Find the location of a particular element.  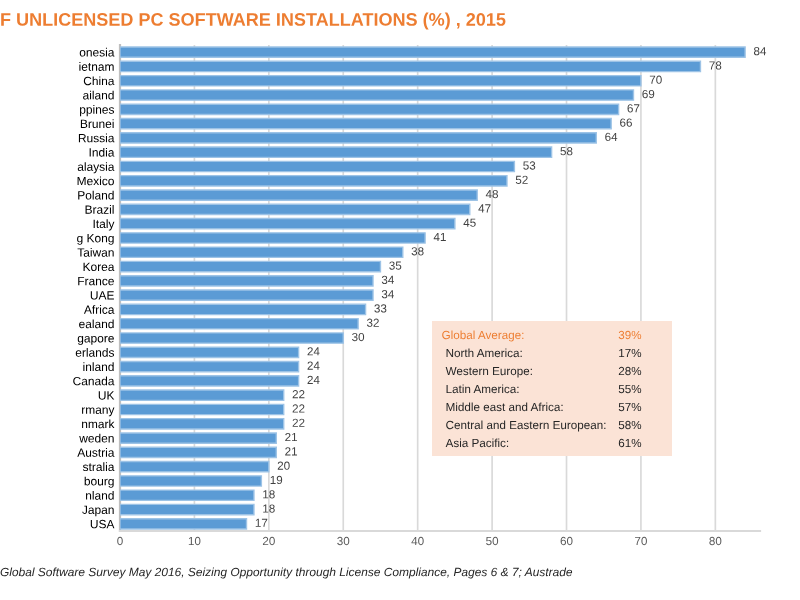

chart-title: F UNLICENSED PC SOFTWARE INSTALLATIONS (%) , 2015 is located at coordinates (253, 21).